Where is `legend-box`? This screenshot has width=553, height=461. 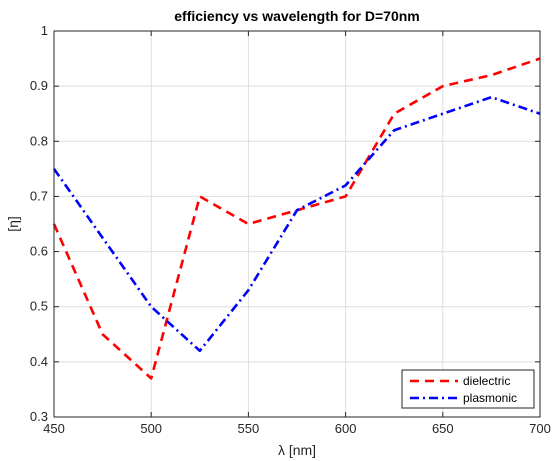
legend-box is located at coordinates (468, 389).